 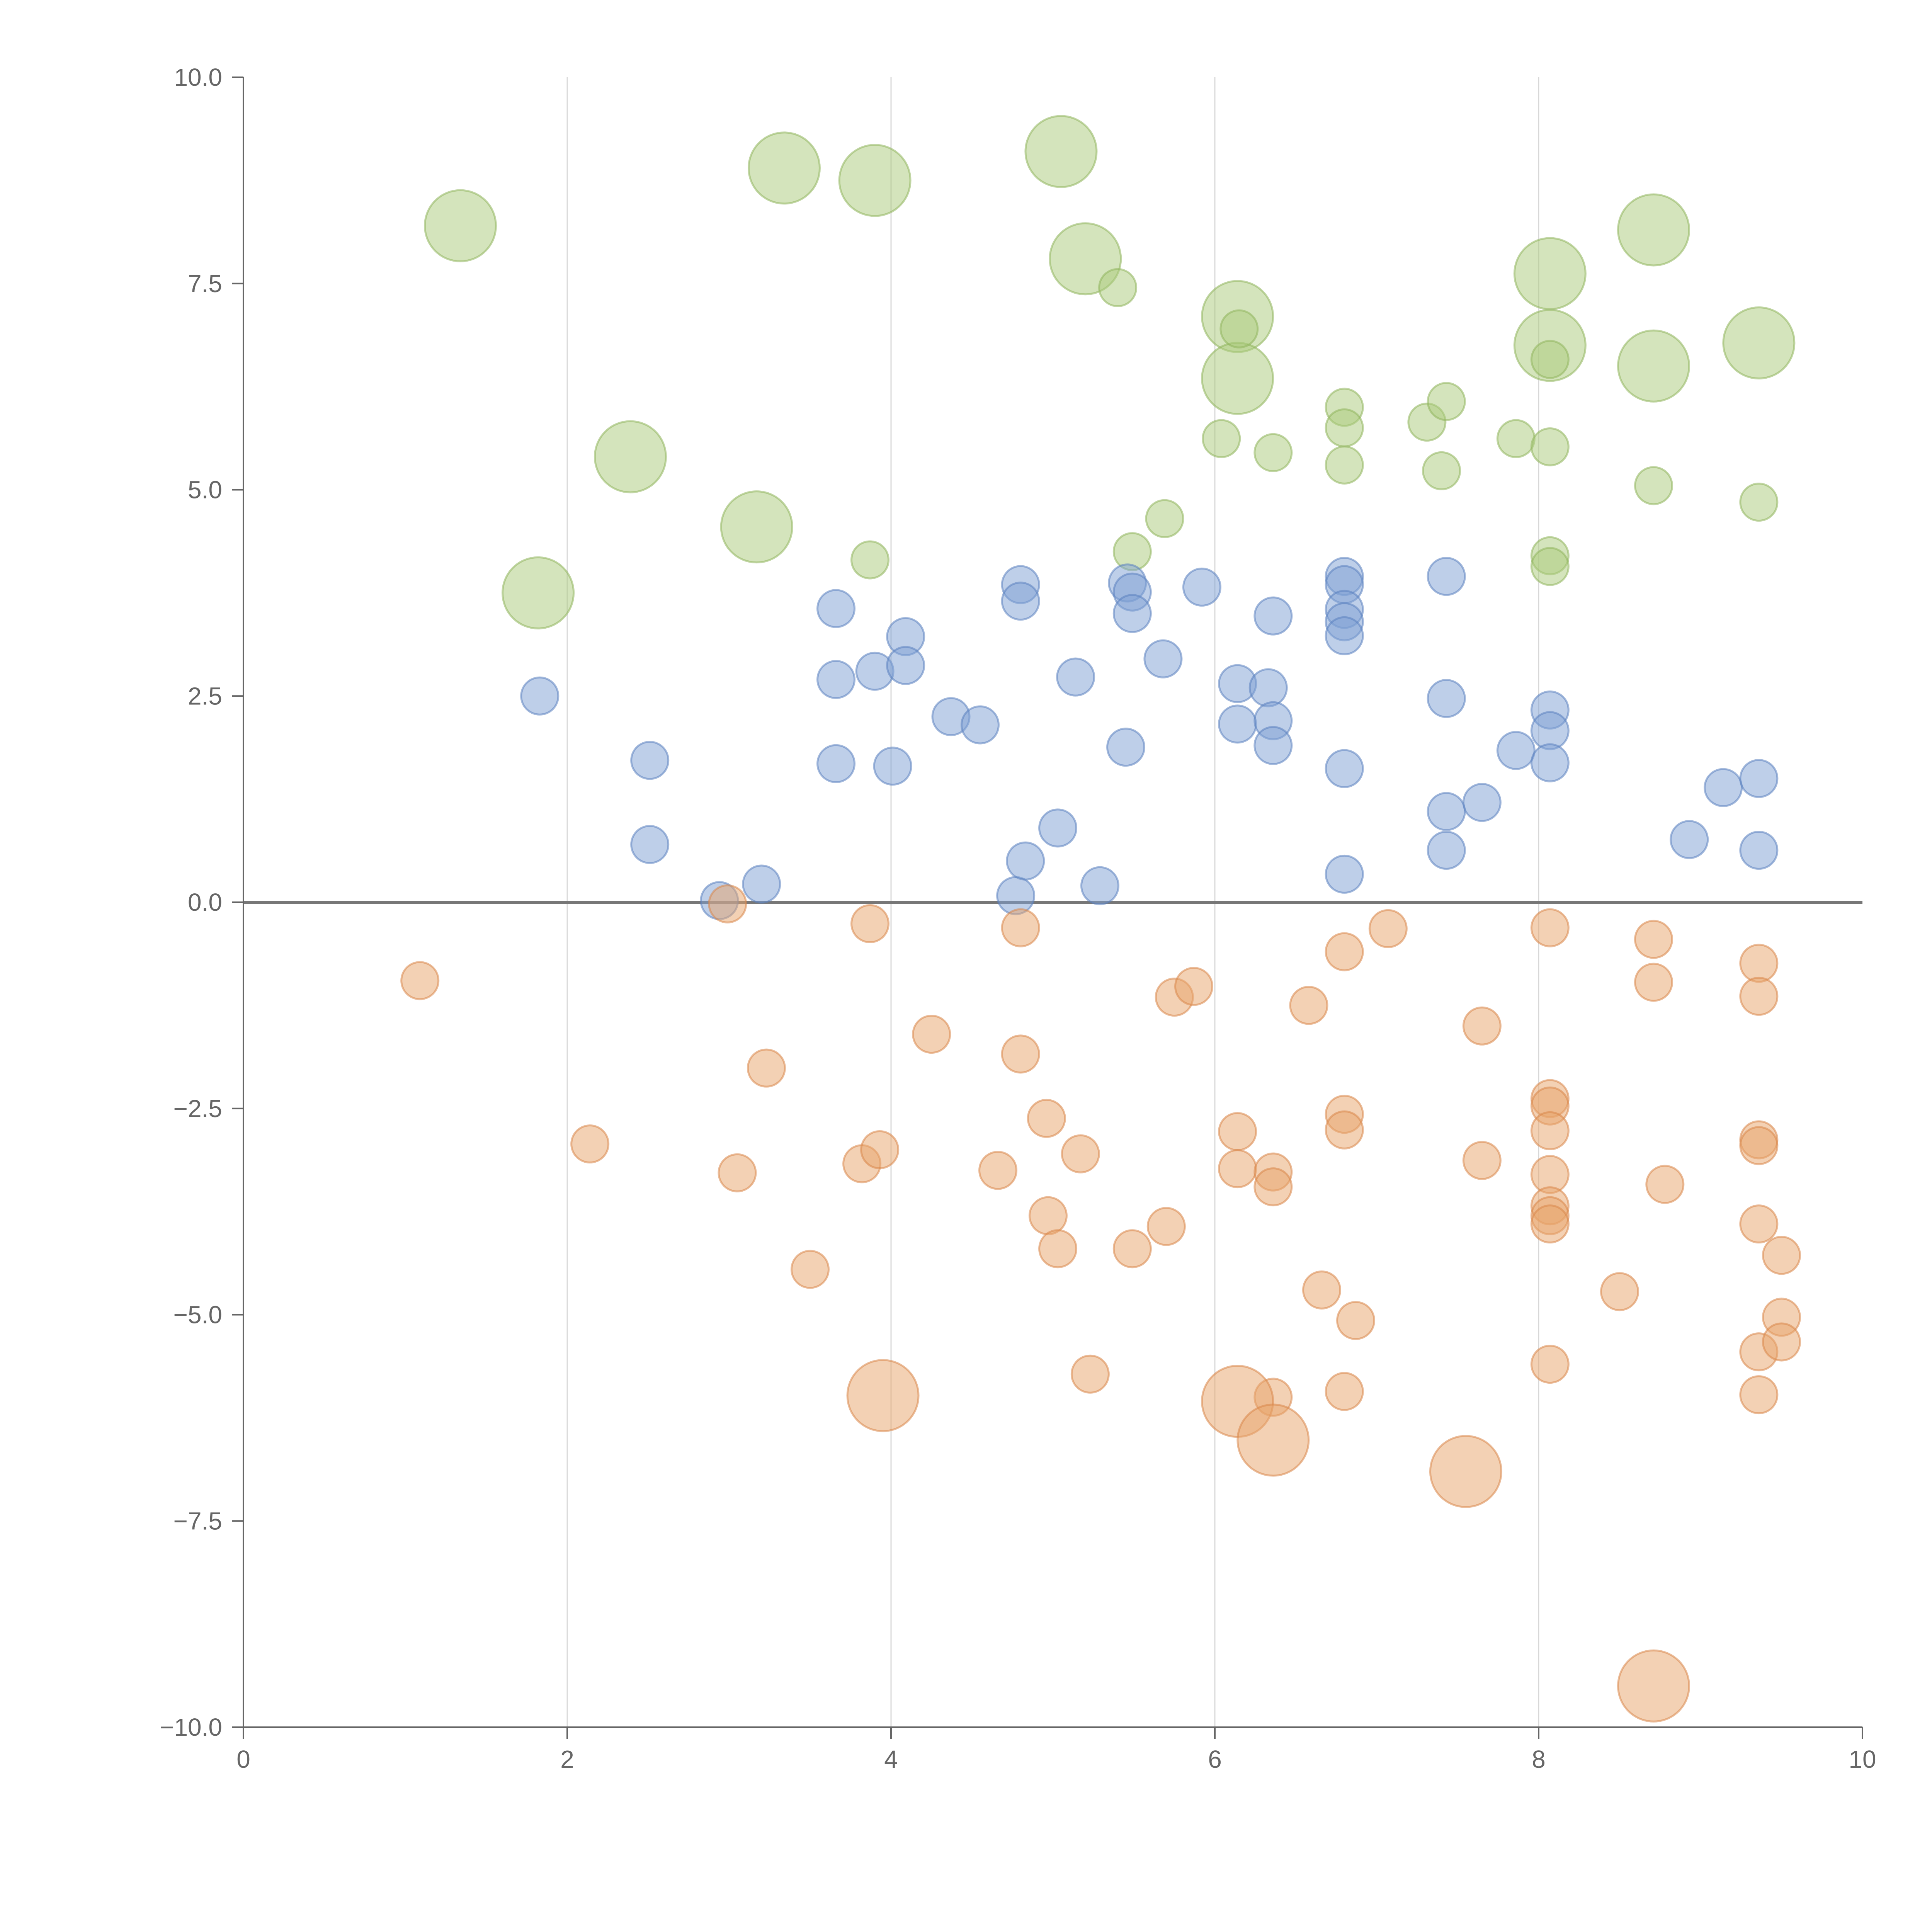 What do you see at coordinates (205, 284) in the screenshot?
I see `y-tick-label-7-5: 7.5` at bounding box center [205, 284].